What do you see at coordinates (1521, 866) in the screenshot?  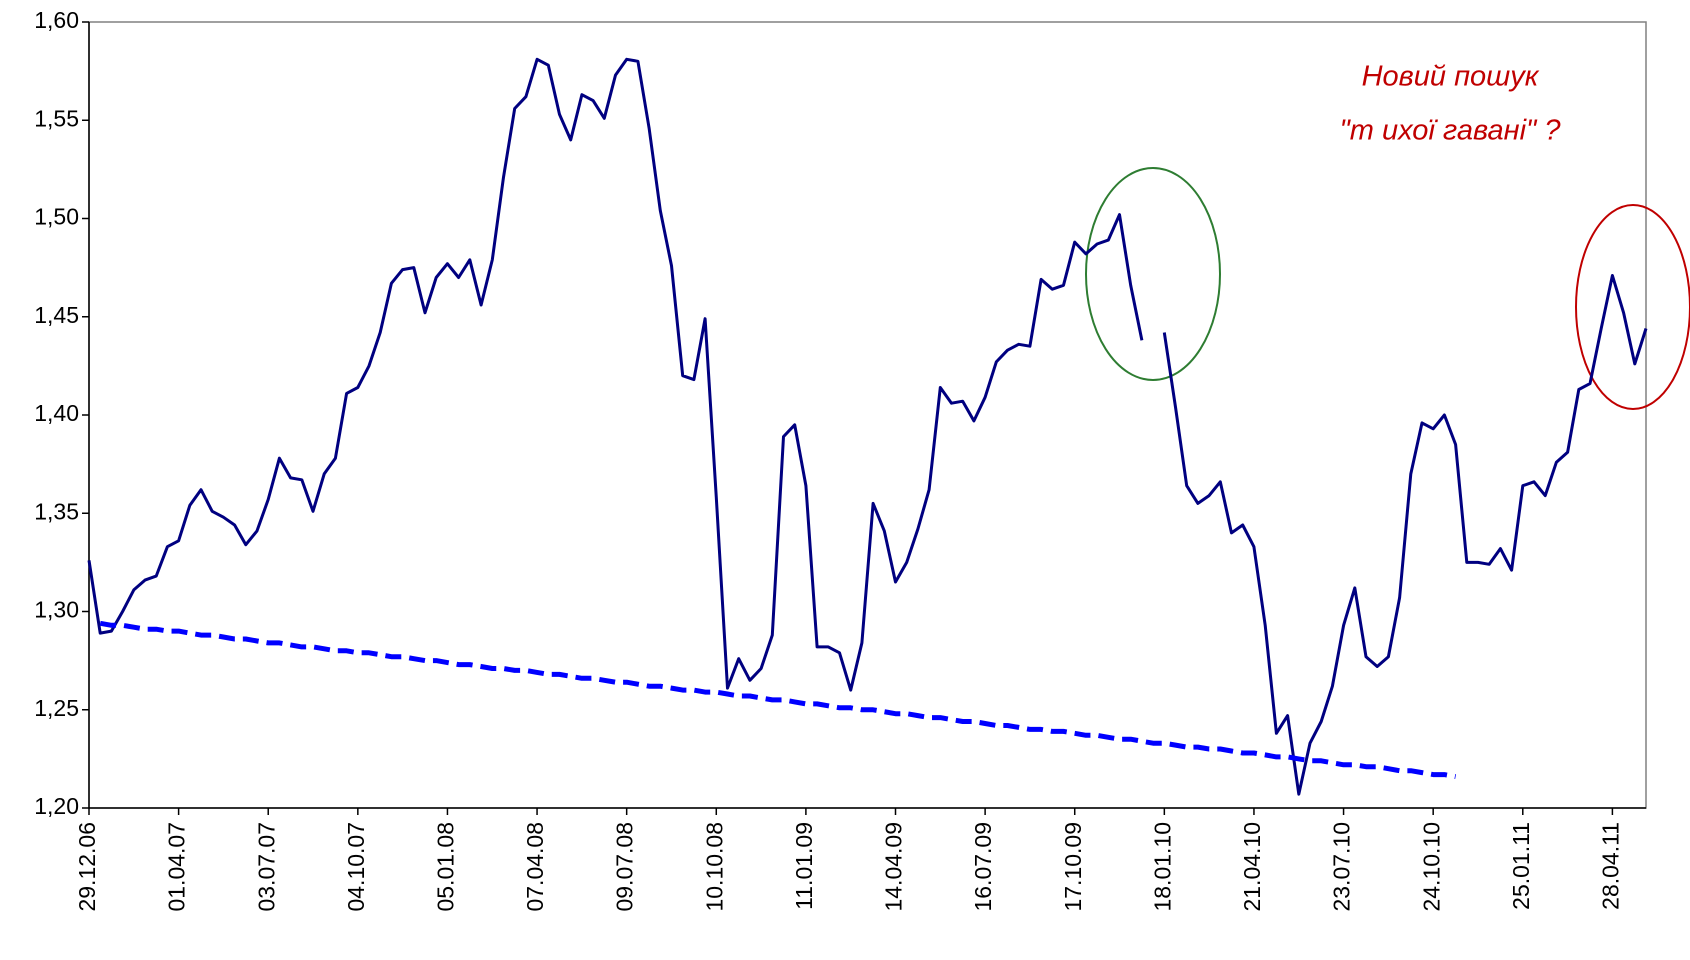 I see `x-tick-label: 25.01.11` at bounding box center [1521, 866].